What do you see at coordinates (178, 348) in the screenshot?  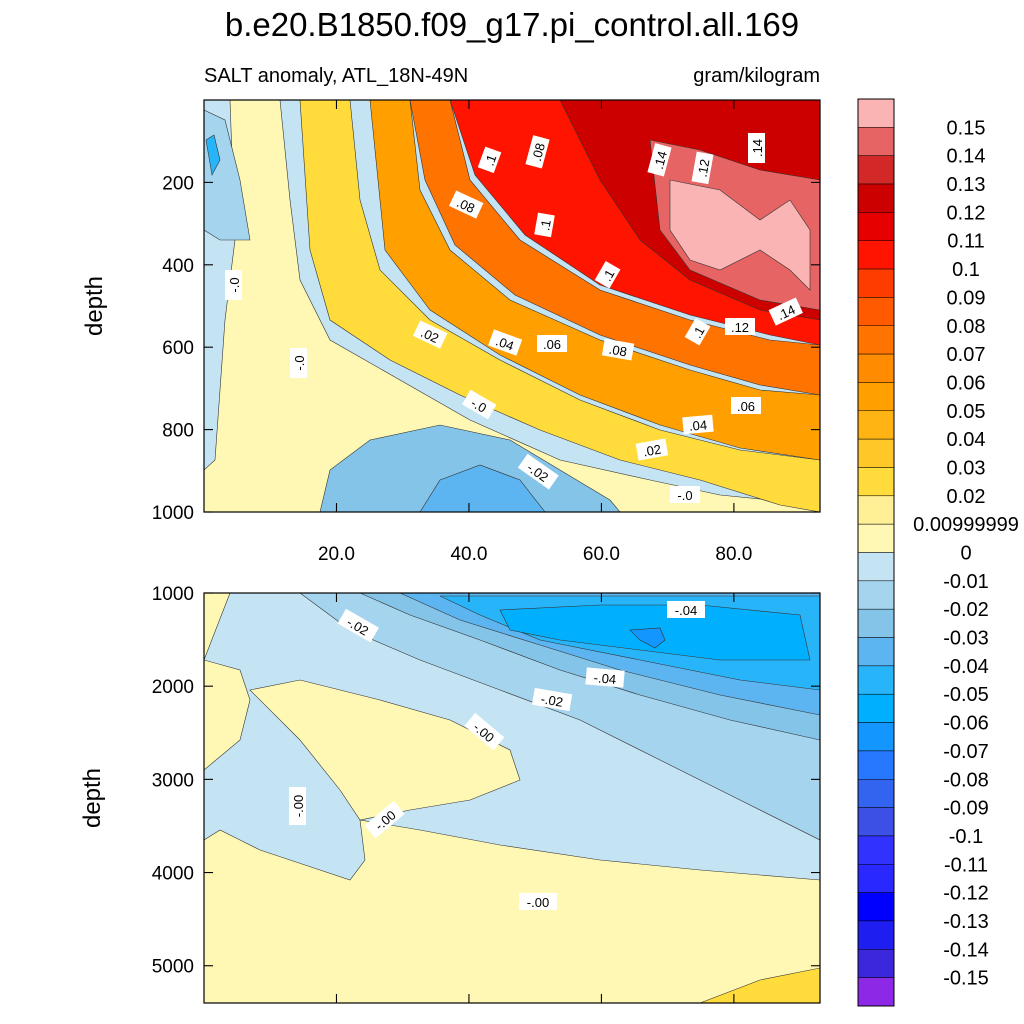 I see `y-tick-label: 600` at bounding box center [178, 348].